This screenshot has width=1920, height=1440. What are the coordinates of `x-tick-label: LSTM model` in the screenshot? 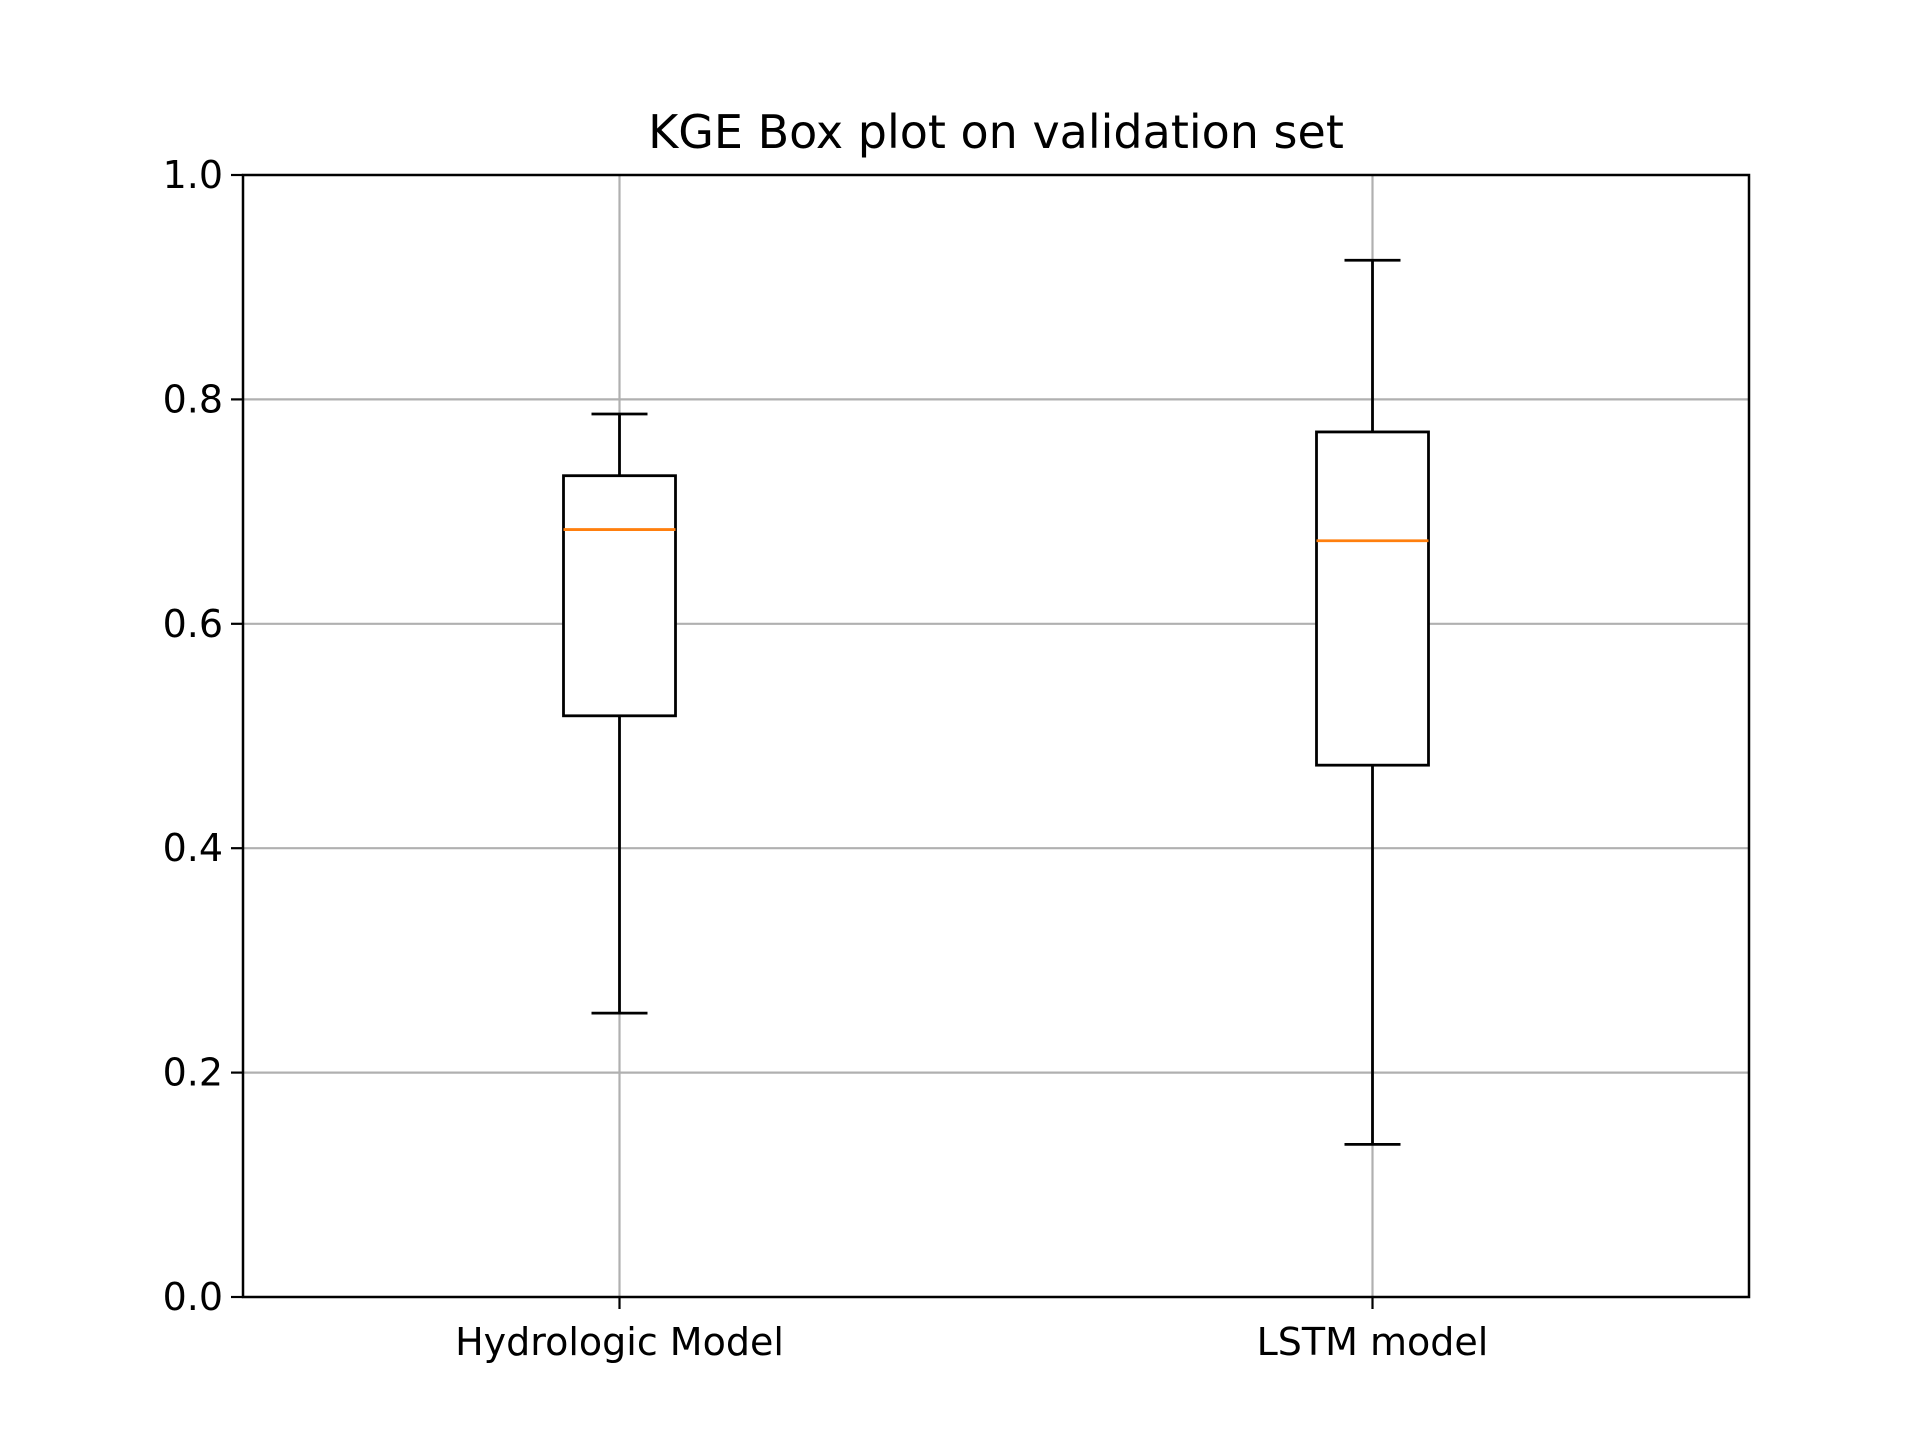 It's located at (1373, 1342).